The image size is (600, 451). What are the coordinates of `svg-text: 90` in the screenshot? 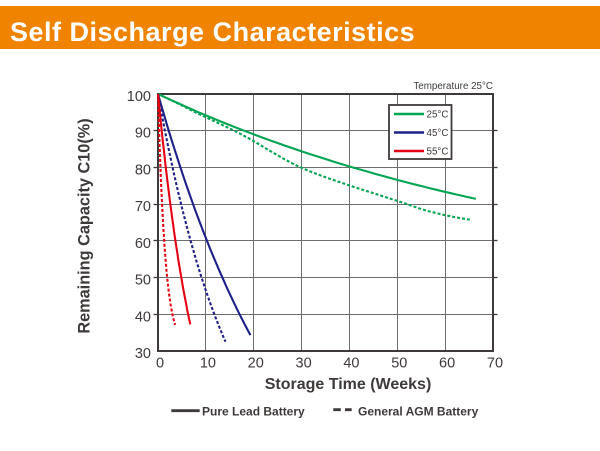 It's located at (143, 134).